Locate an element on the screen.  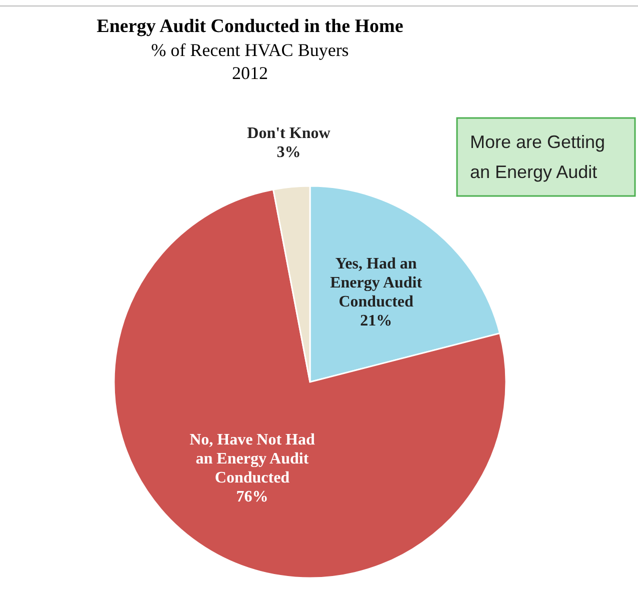
data-label: 21% is located at coordinates (376, 321).